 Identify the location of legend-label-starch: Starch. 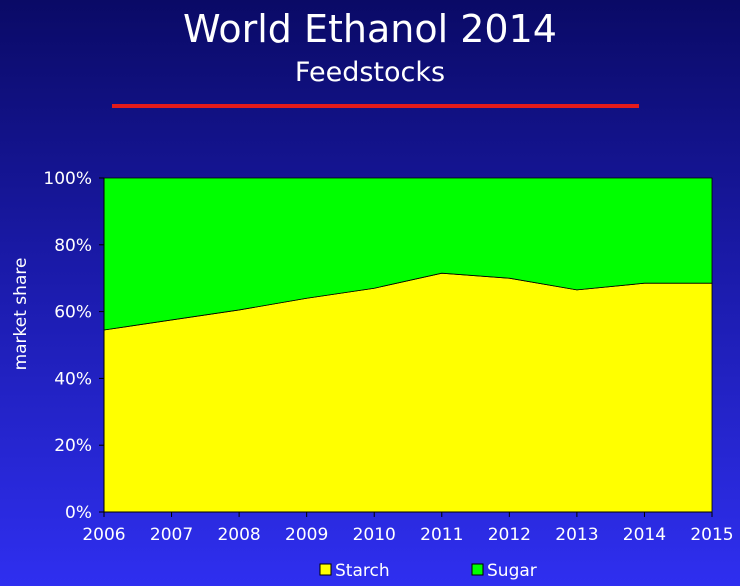
(362, 571).